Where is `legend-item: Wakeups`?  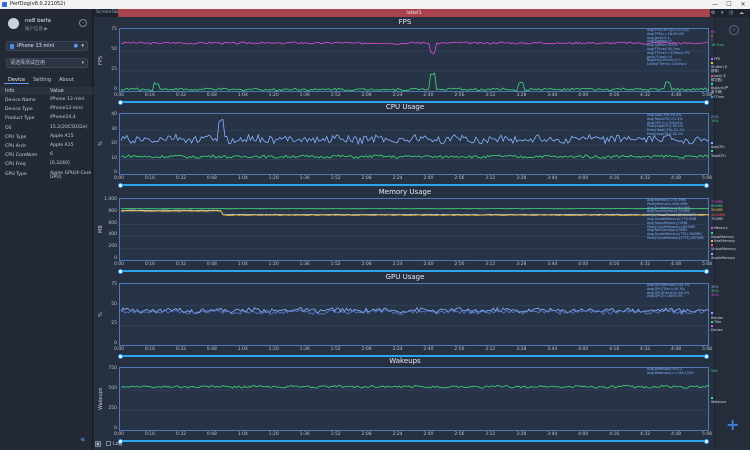
legend-item: Wakeups is located at coordinates (718, 400).